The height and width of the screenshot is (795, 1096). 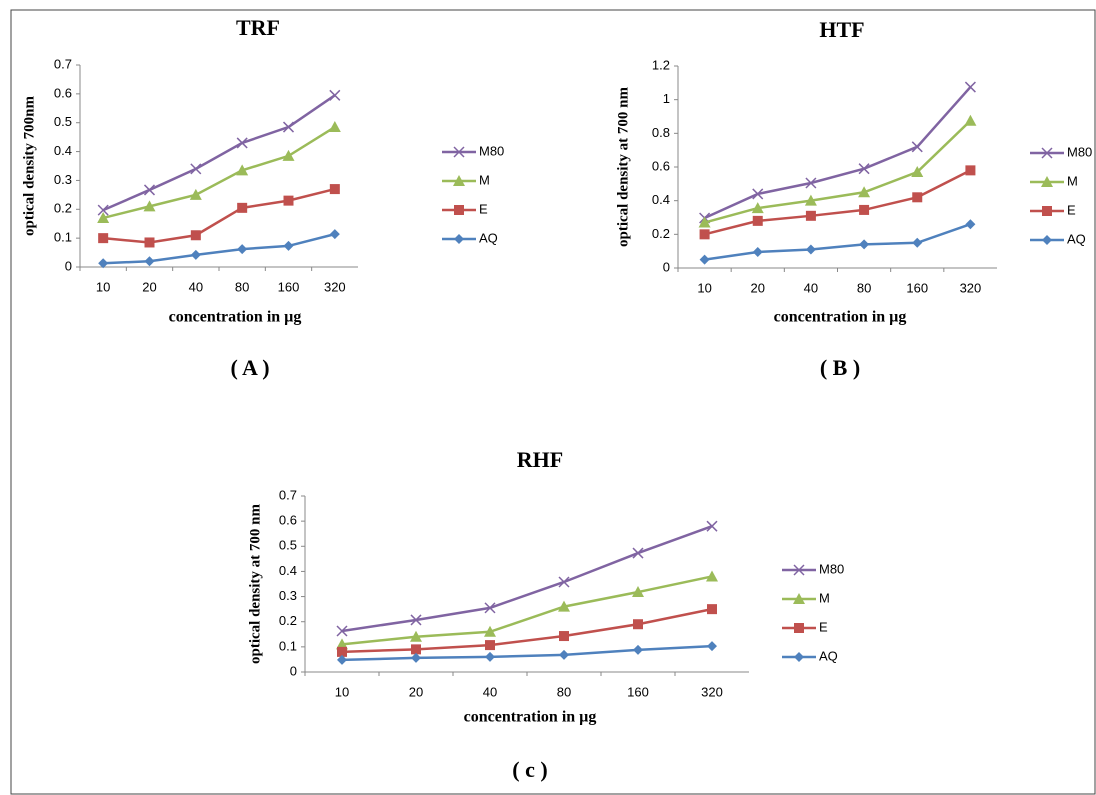 What do you see at coordinates (29, 165) in the screenshot?
I see `y-axis-label: optical density 700nm` at bounding box center [29, 165].